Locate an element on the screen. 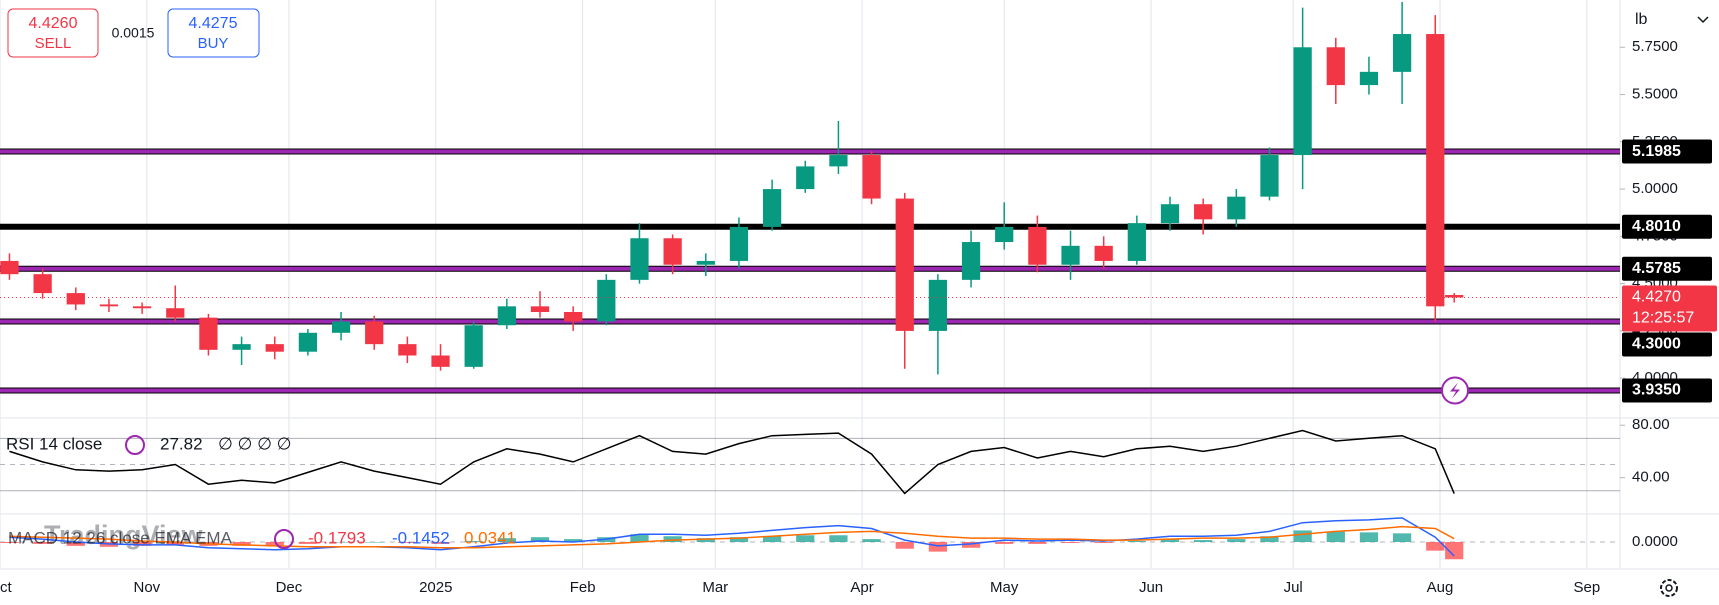 This screenshot has width=1719, height=605. y-tick-label: 0.0000 is located at coordinates (1655, 541).